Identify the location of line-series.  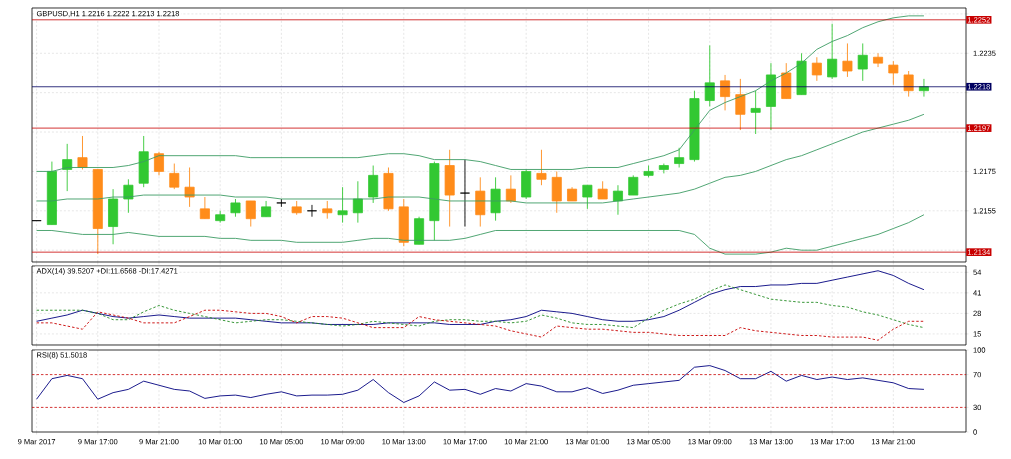
(480, 384).